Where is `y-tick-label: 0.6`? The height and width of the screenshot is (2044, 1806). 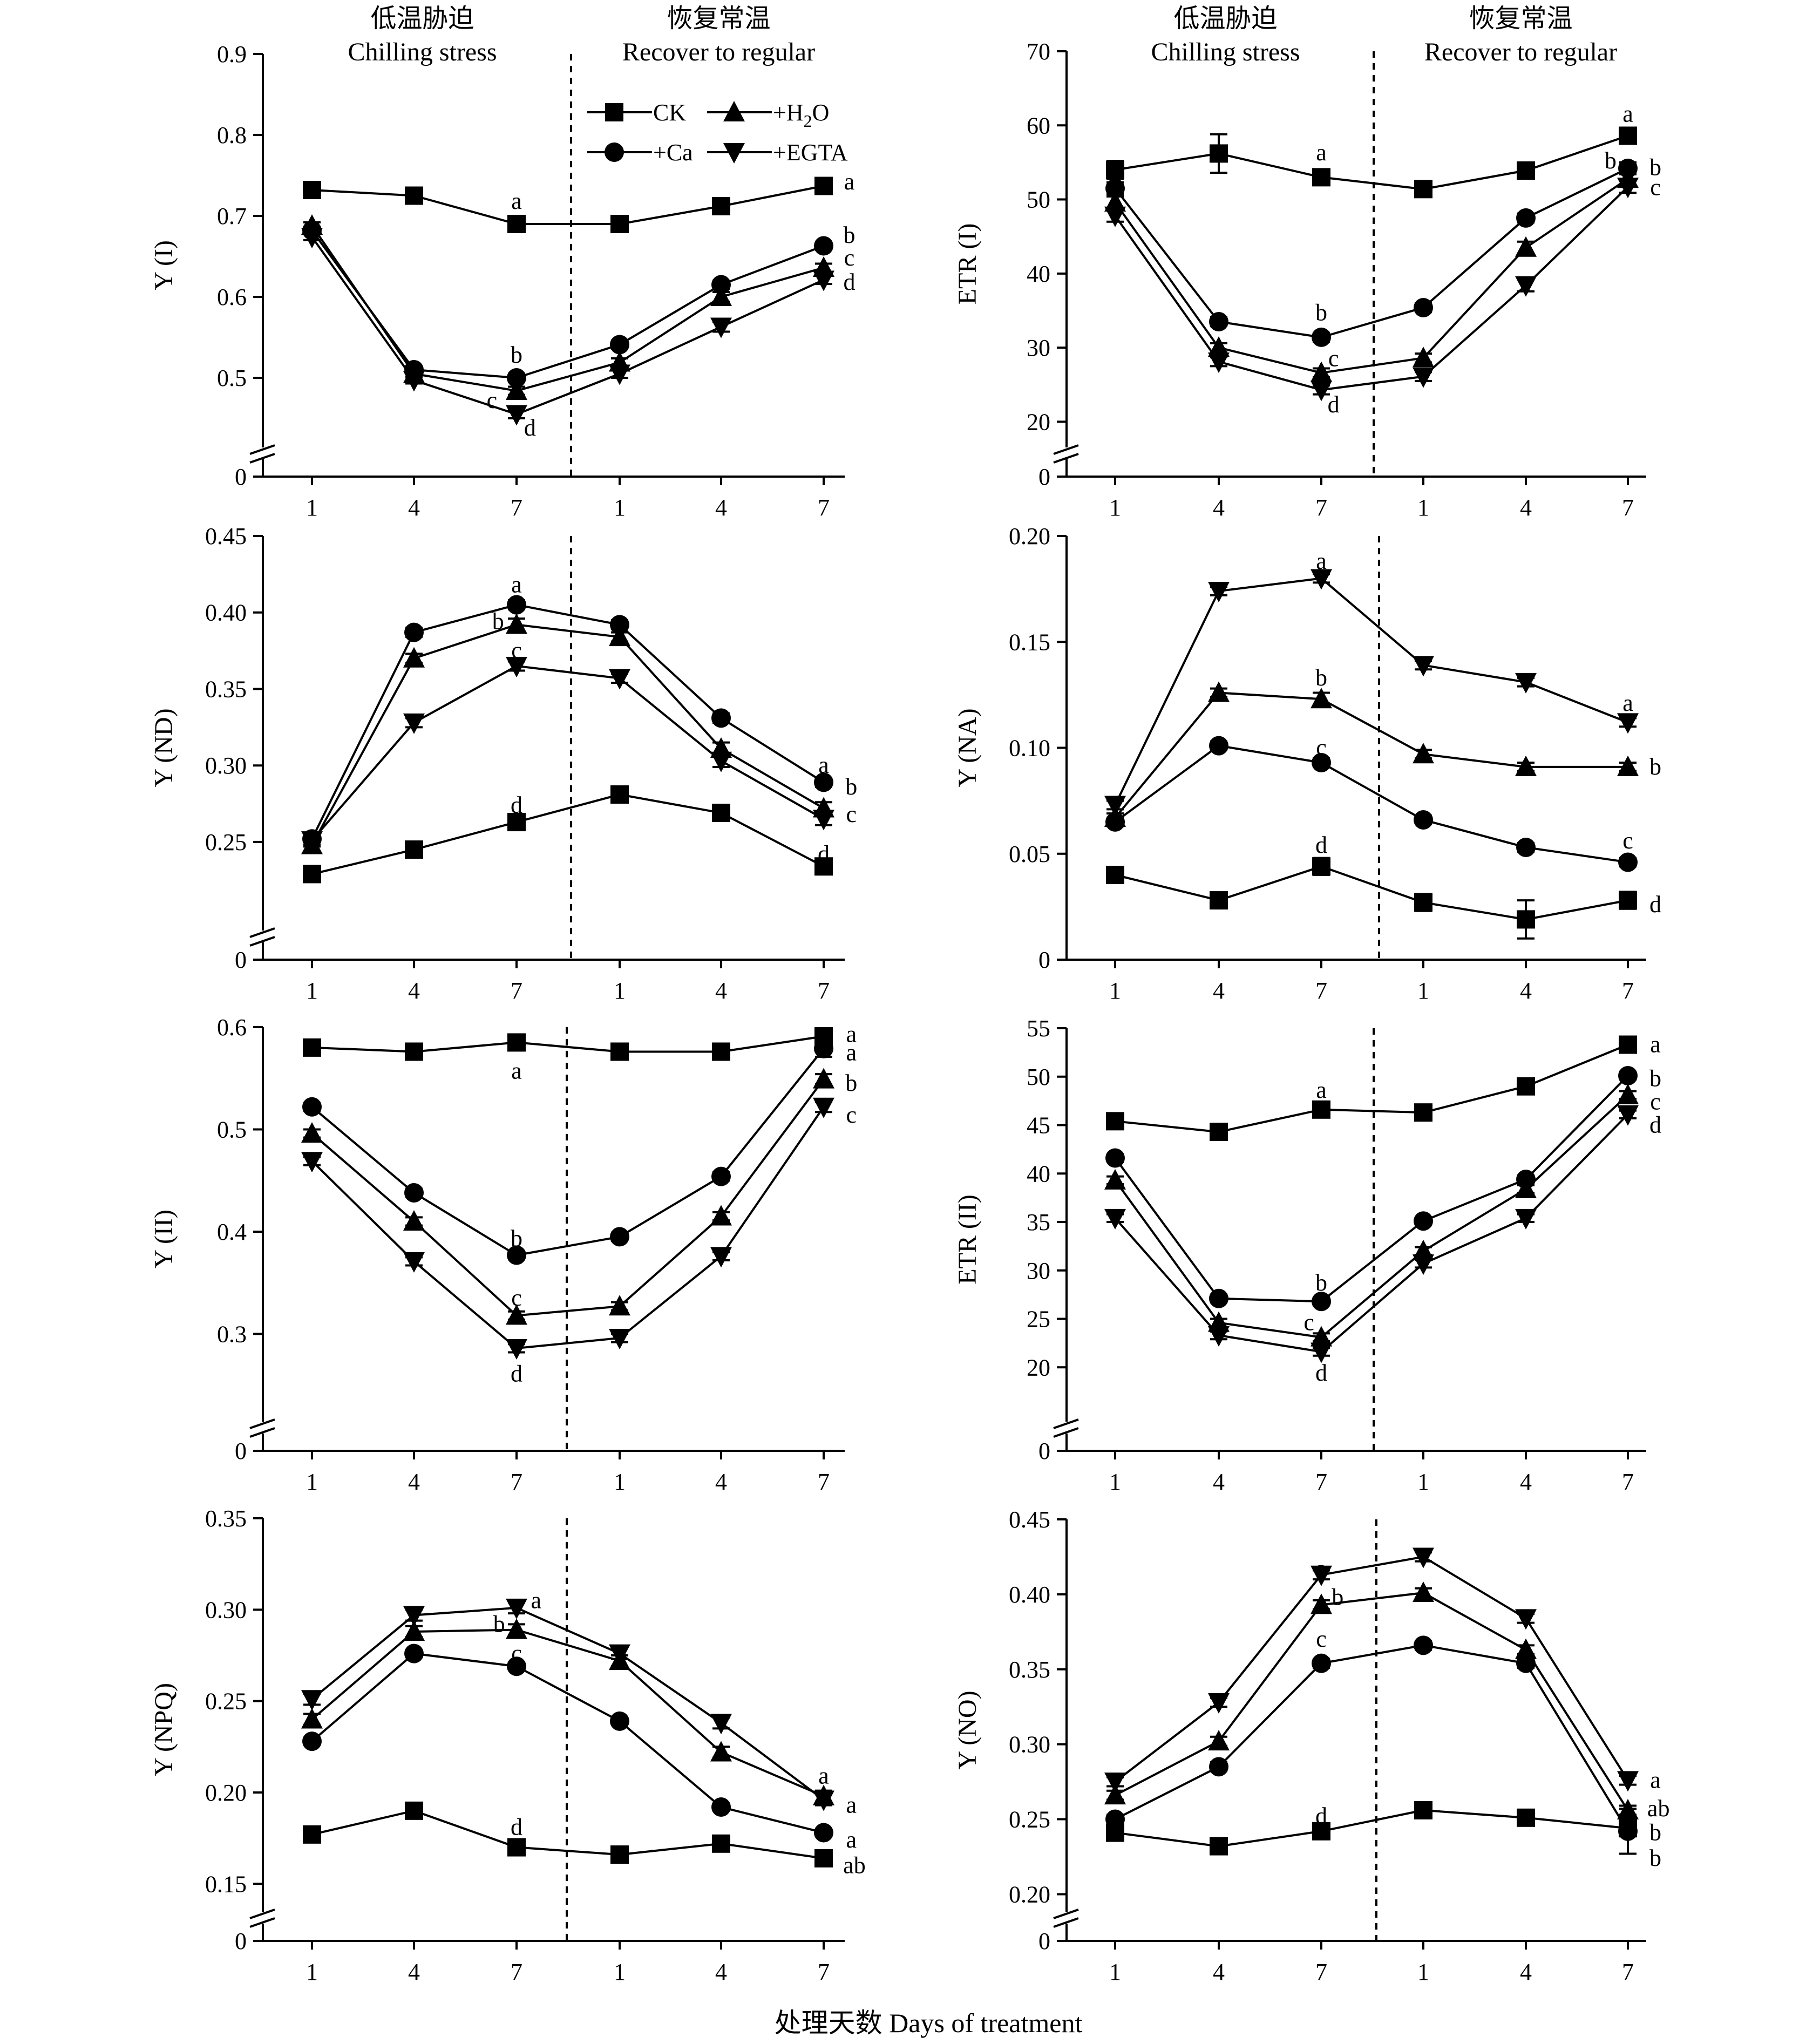
y-tick-label: 0.6 is located at coordinates (232, 297).